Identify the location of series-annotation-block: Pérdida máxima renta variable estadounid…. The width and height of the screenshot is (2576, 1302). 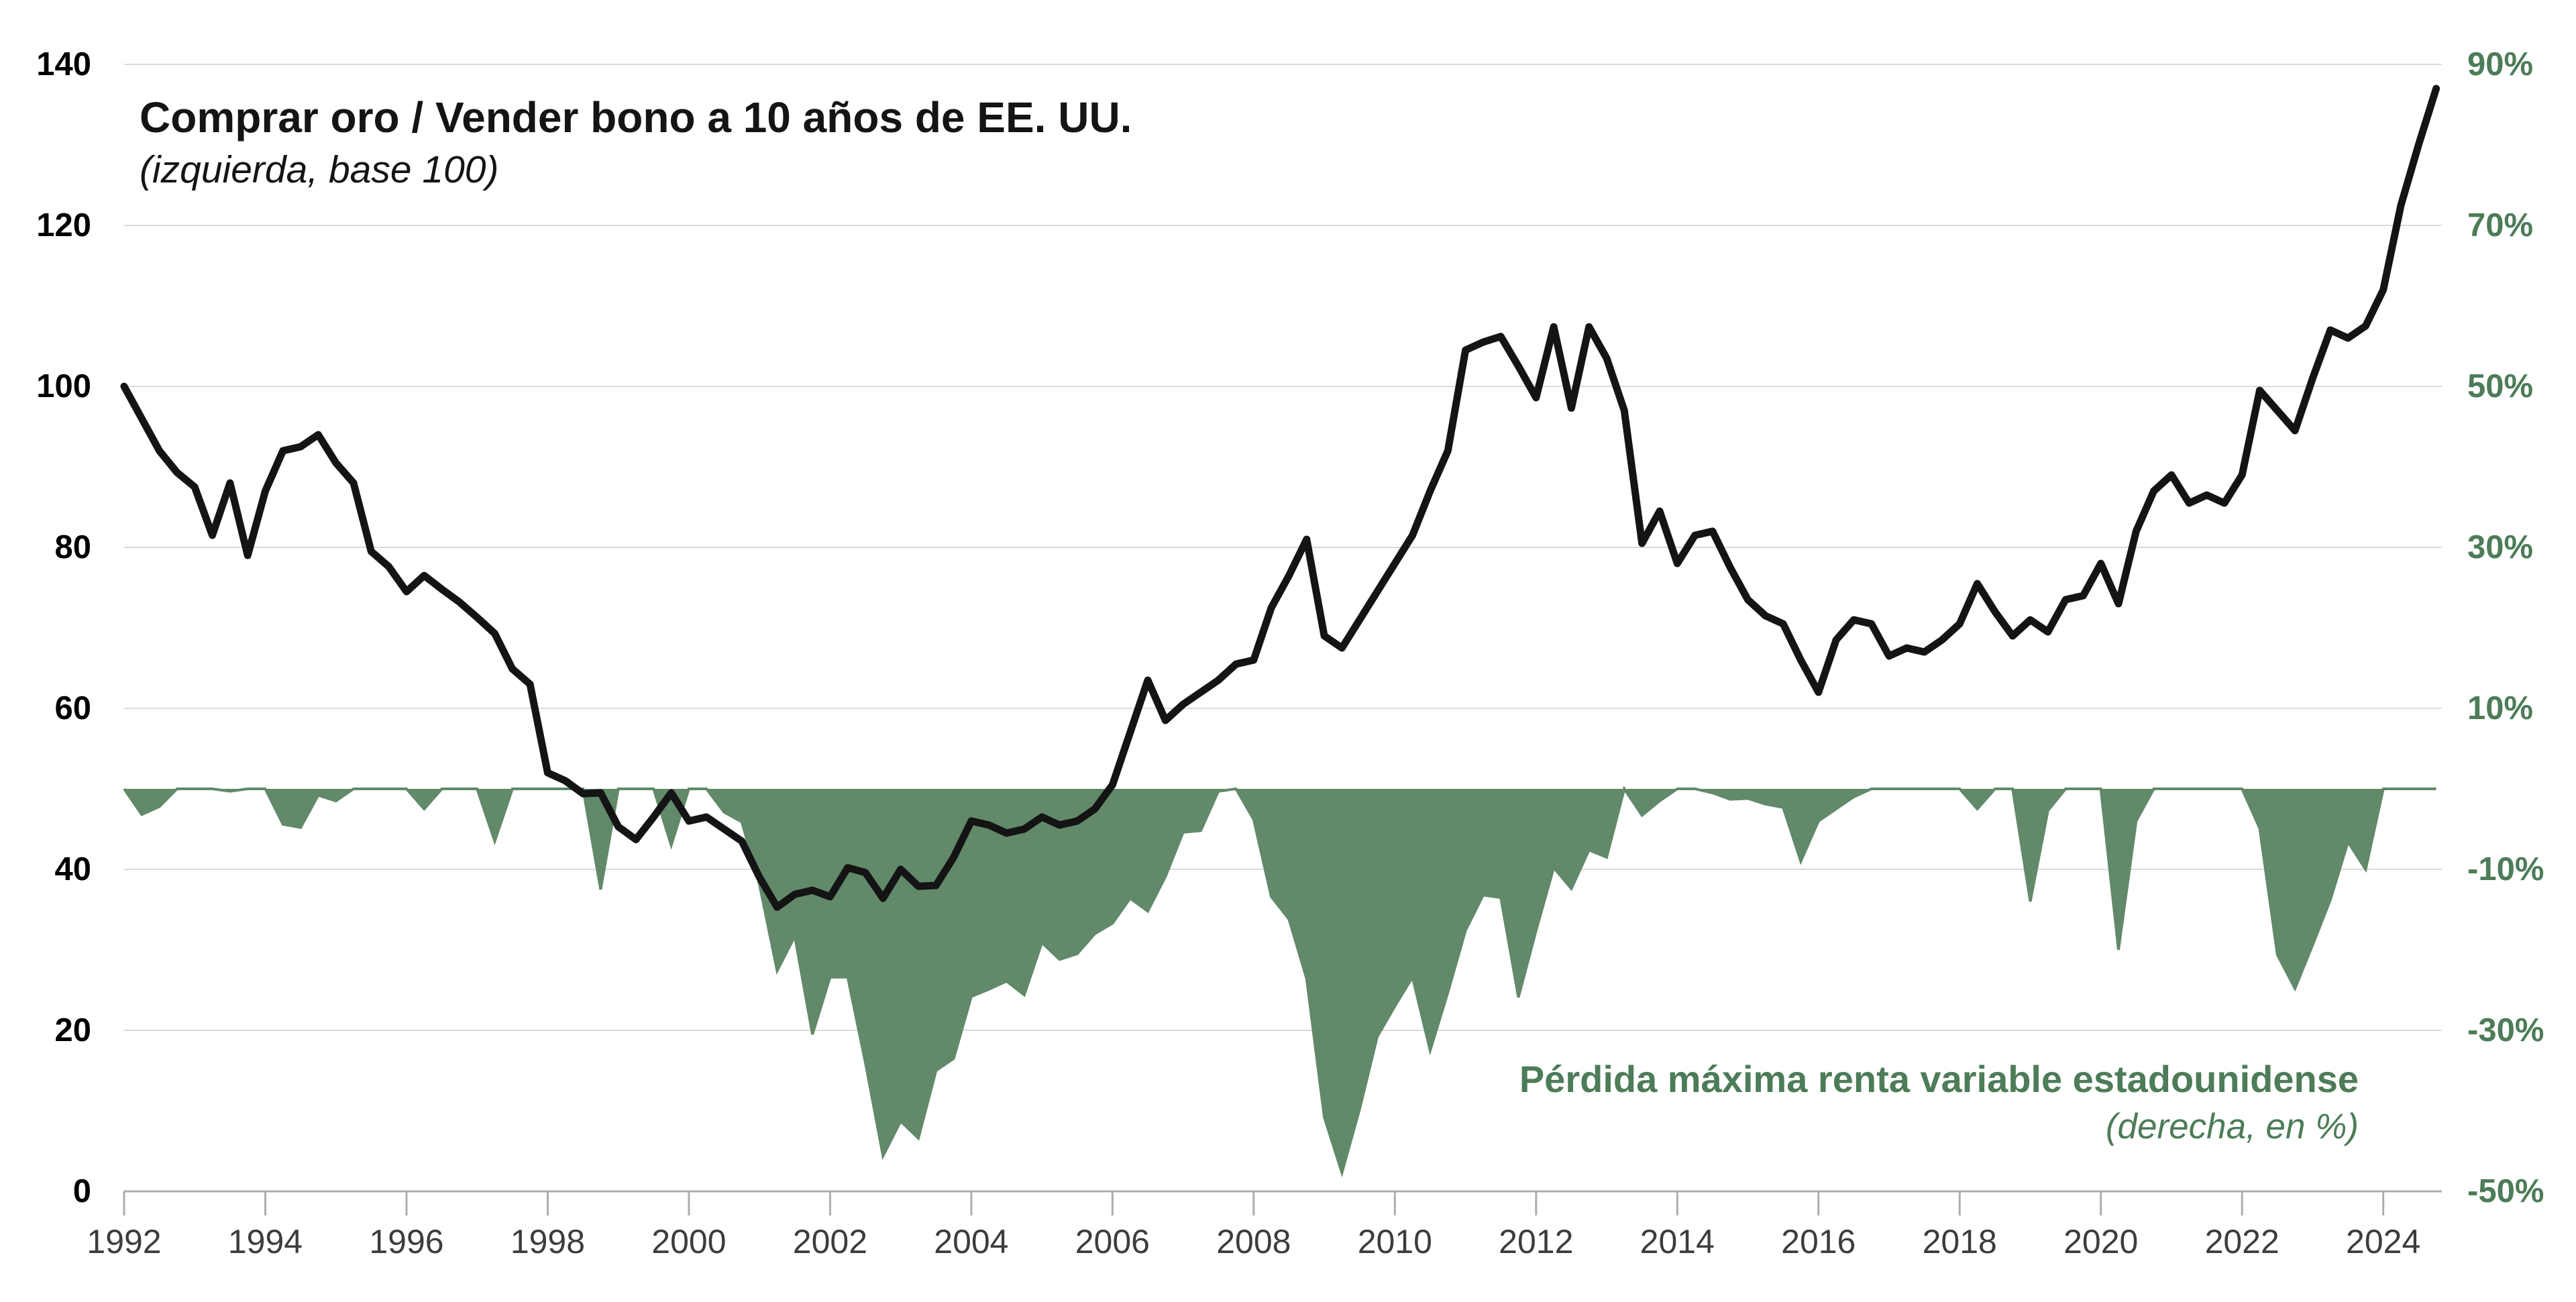
(1939, 1102).